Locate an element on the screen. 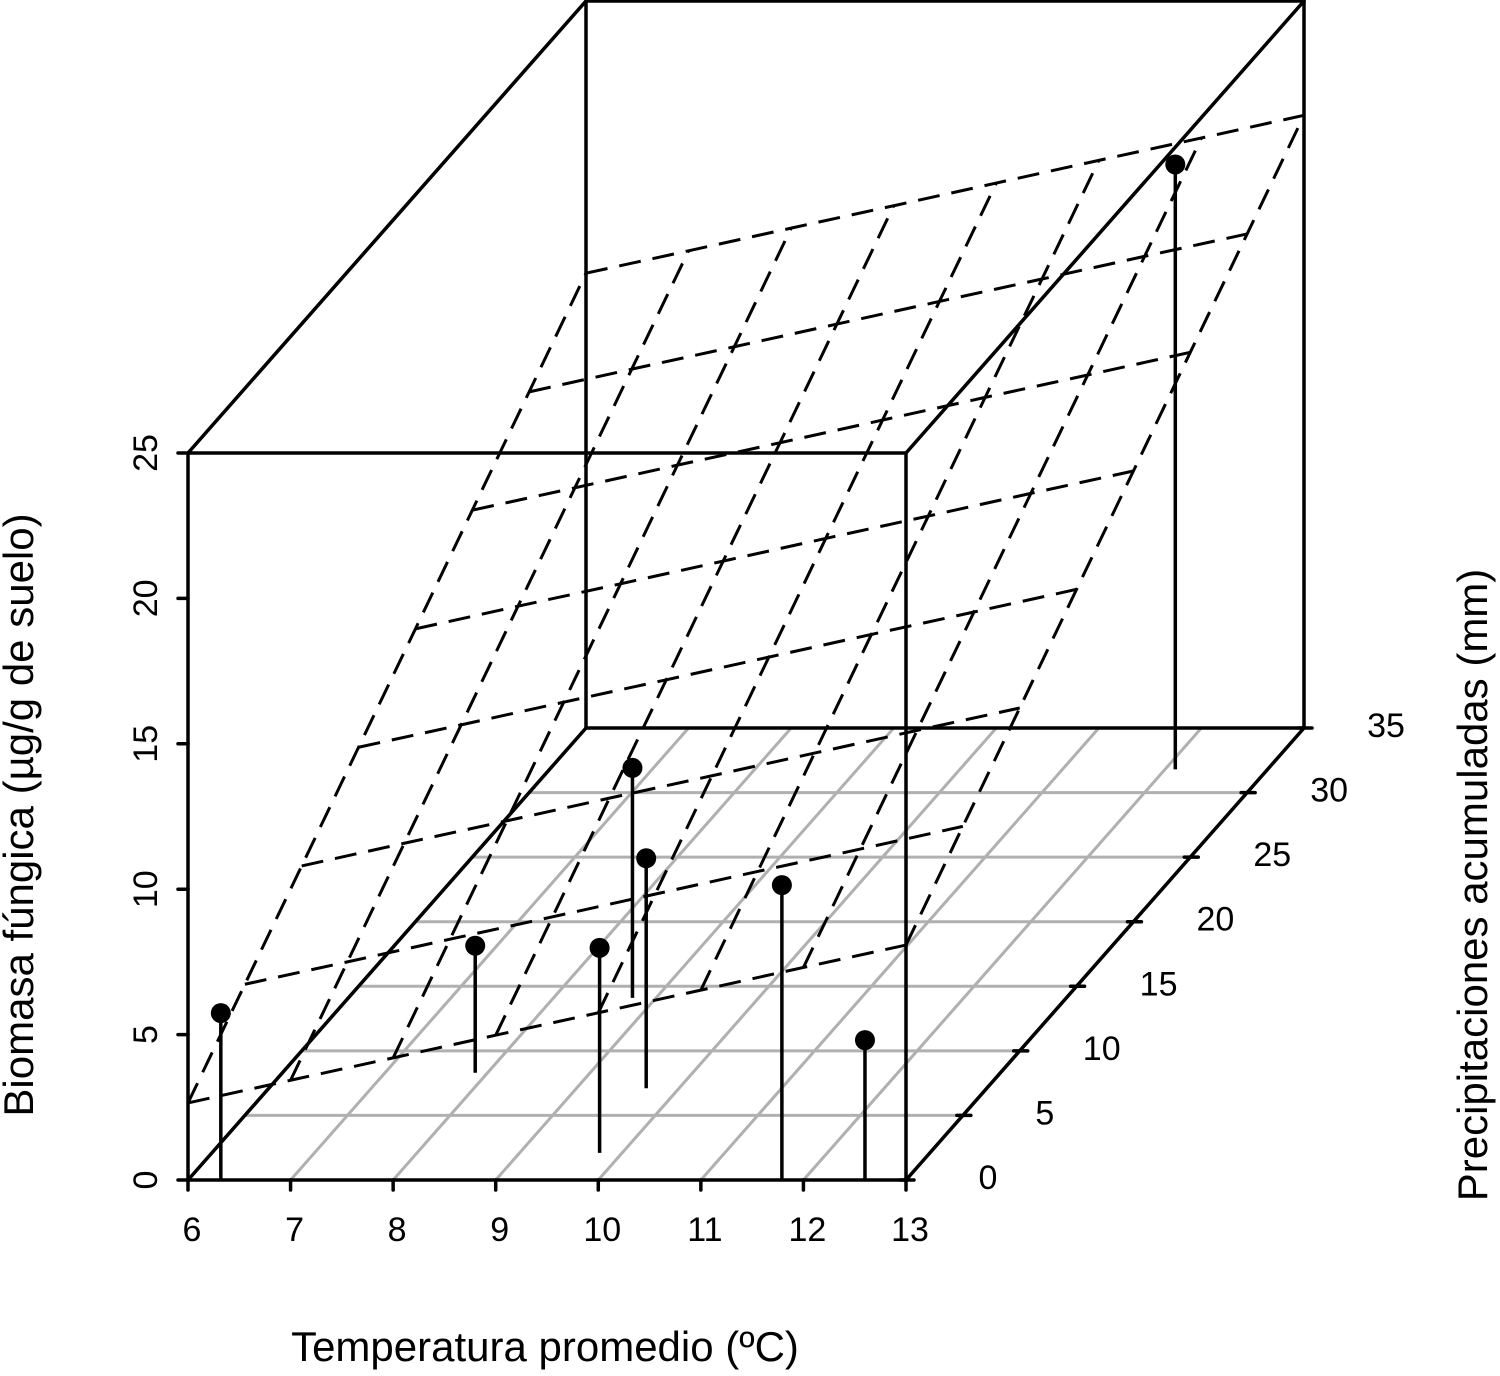 The height and width of the screenshot is (1376, 1500). y-tick-label: 20 is located at coordinates (1216, 920).